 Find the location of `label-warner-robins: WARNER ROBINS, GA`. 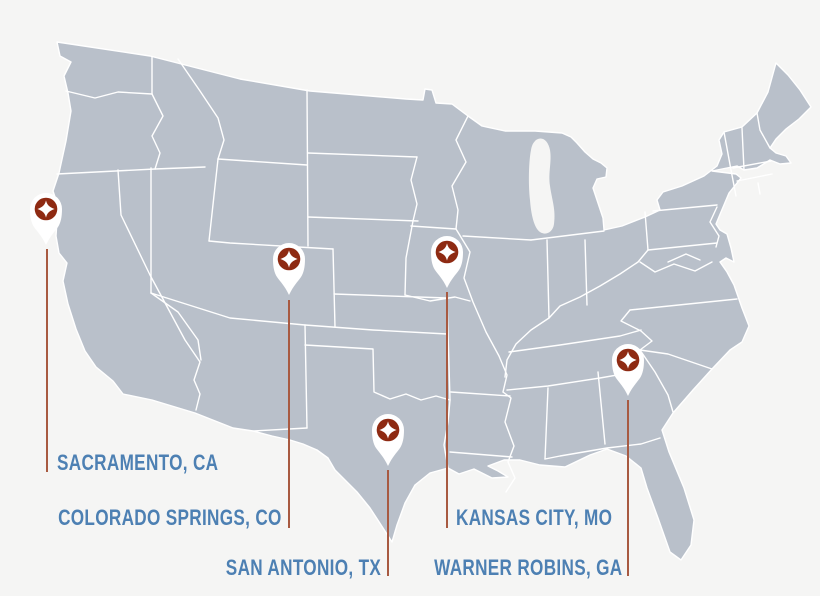

label-warner-robins: WARNER ROBINS, GA is located at coordinates (527, 567).